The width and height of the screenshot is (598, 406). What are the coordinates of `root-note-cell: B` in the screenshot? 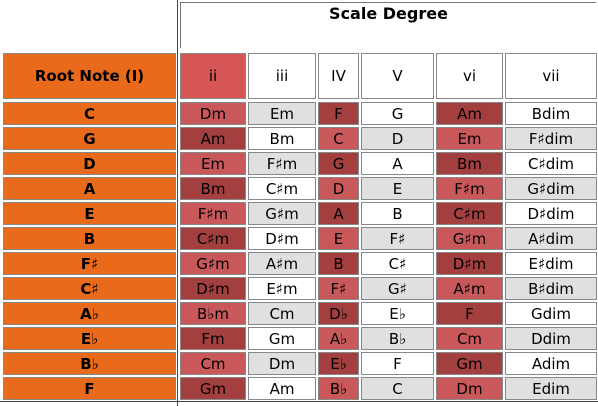 It's located at (89, 238).